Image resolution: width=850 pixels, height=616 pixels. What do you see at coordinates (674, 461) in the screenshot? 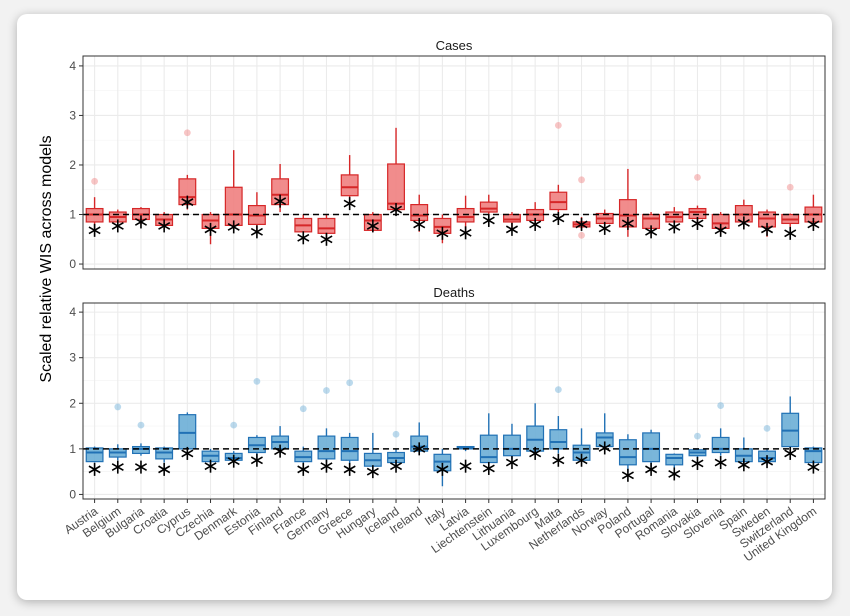
I see `box-deaths-romania` at bounding box center [674, 461].